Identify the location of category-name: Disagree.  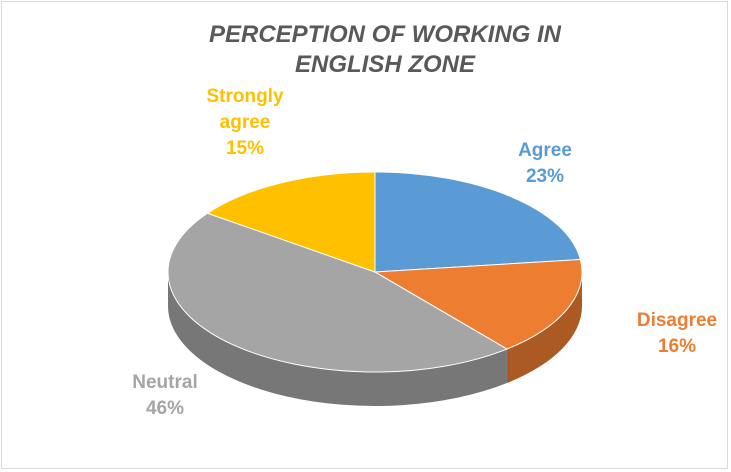
(677, 320).